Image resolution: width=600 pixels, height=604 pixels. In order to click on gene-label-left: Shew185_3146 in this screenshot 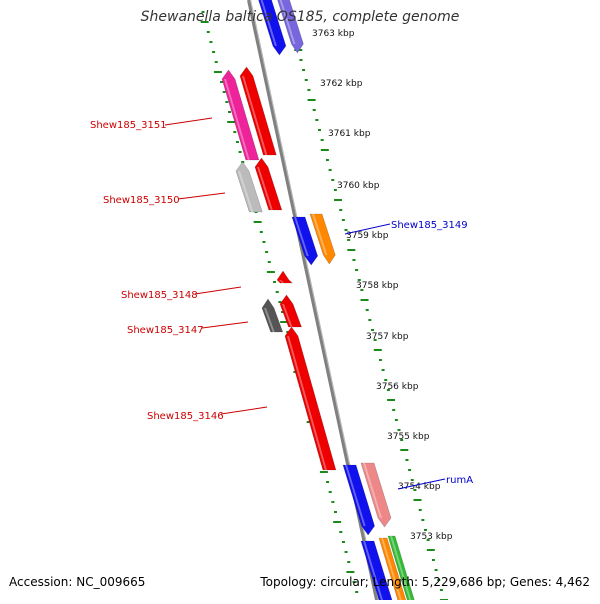, I will do `click(185, 416)`.